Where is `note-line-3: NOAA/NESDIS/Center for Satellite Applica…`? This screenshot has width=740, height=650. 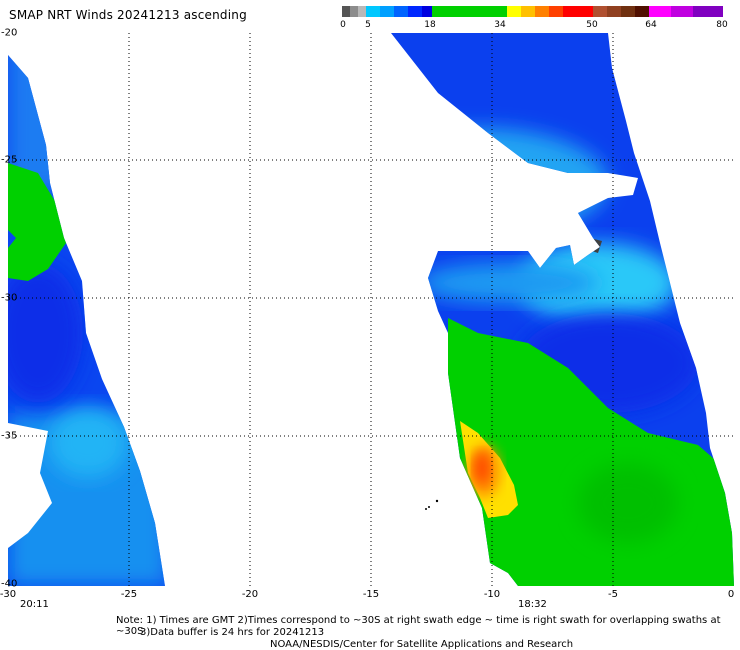
note-line-3: NOAA/NESDIS/Center for Satellite Applica… is located at coordinates (422, 644).